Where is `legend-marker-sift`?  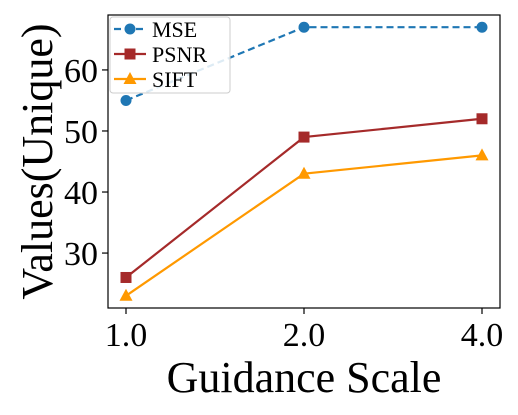 legend-marker-sift is located at coordinates (130, 78).